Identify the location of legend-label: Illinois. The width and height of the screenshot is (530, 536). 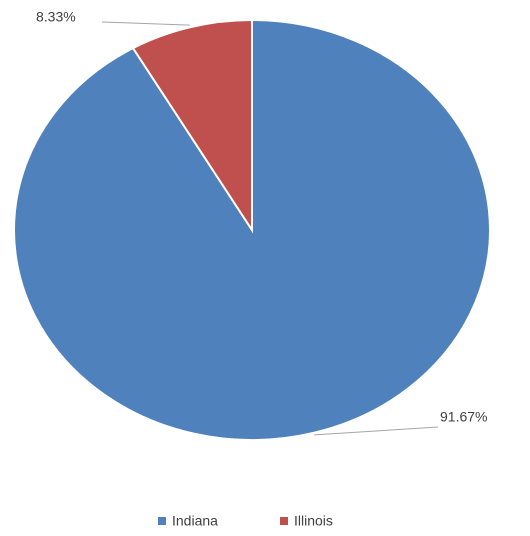
(313, 521).